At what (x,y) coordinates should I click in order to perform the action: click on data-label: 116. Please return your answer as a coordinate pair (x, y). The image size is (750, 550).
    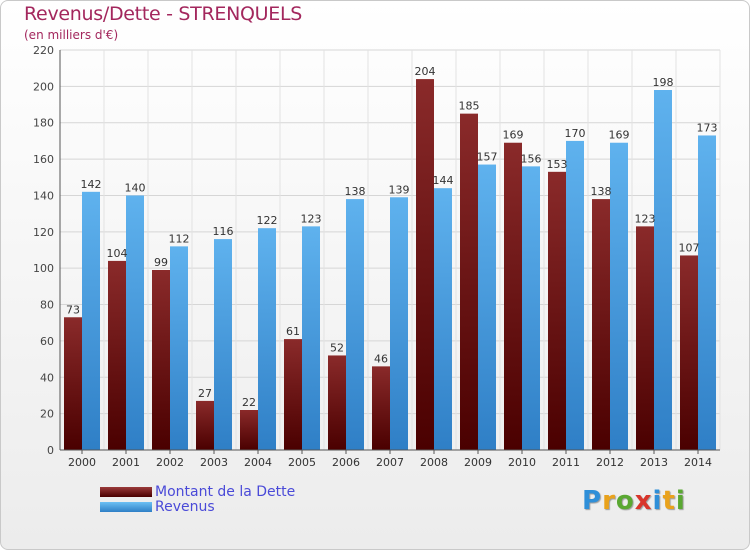
    Looking at the image, I should click on (223, 231).